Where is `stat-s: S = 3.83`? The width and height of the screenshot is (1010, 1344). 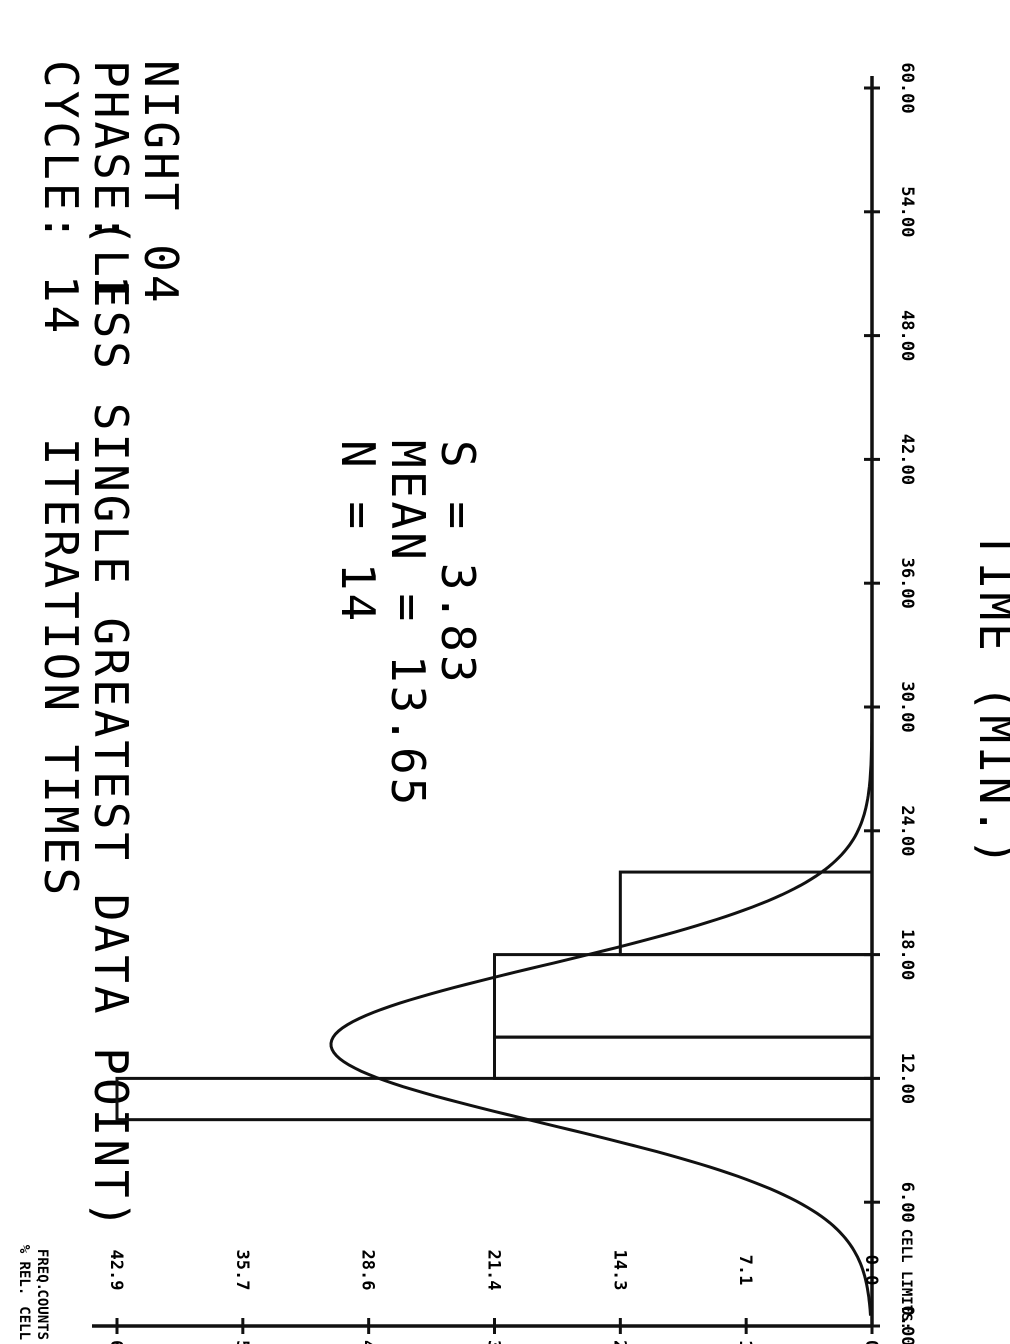
stat-s: S = 3.83 is located at coordinates (458, 563).